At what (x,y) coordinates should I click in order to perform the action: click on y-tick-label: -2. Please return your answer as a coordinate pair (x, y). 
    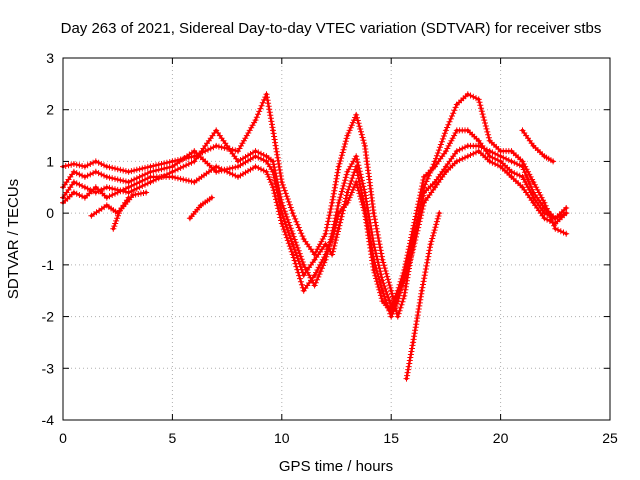
    Looking at the image, I should click on (48, 317).